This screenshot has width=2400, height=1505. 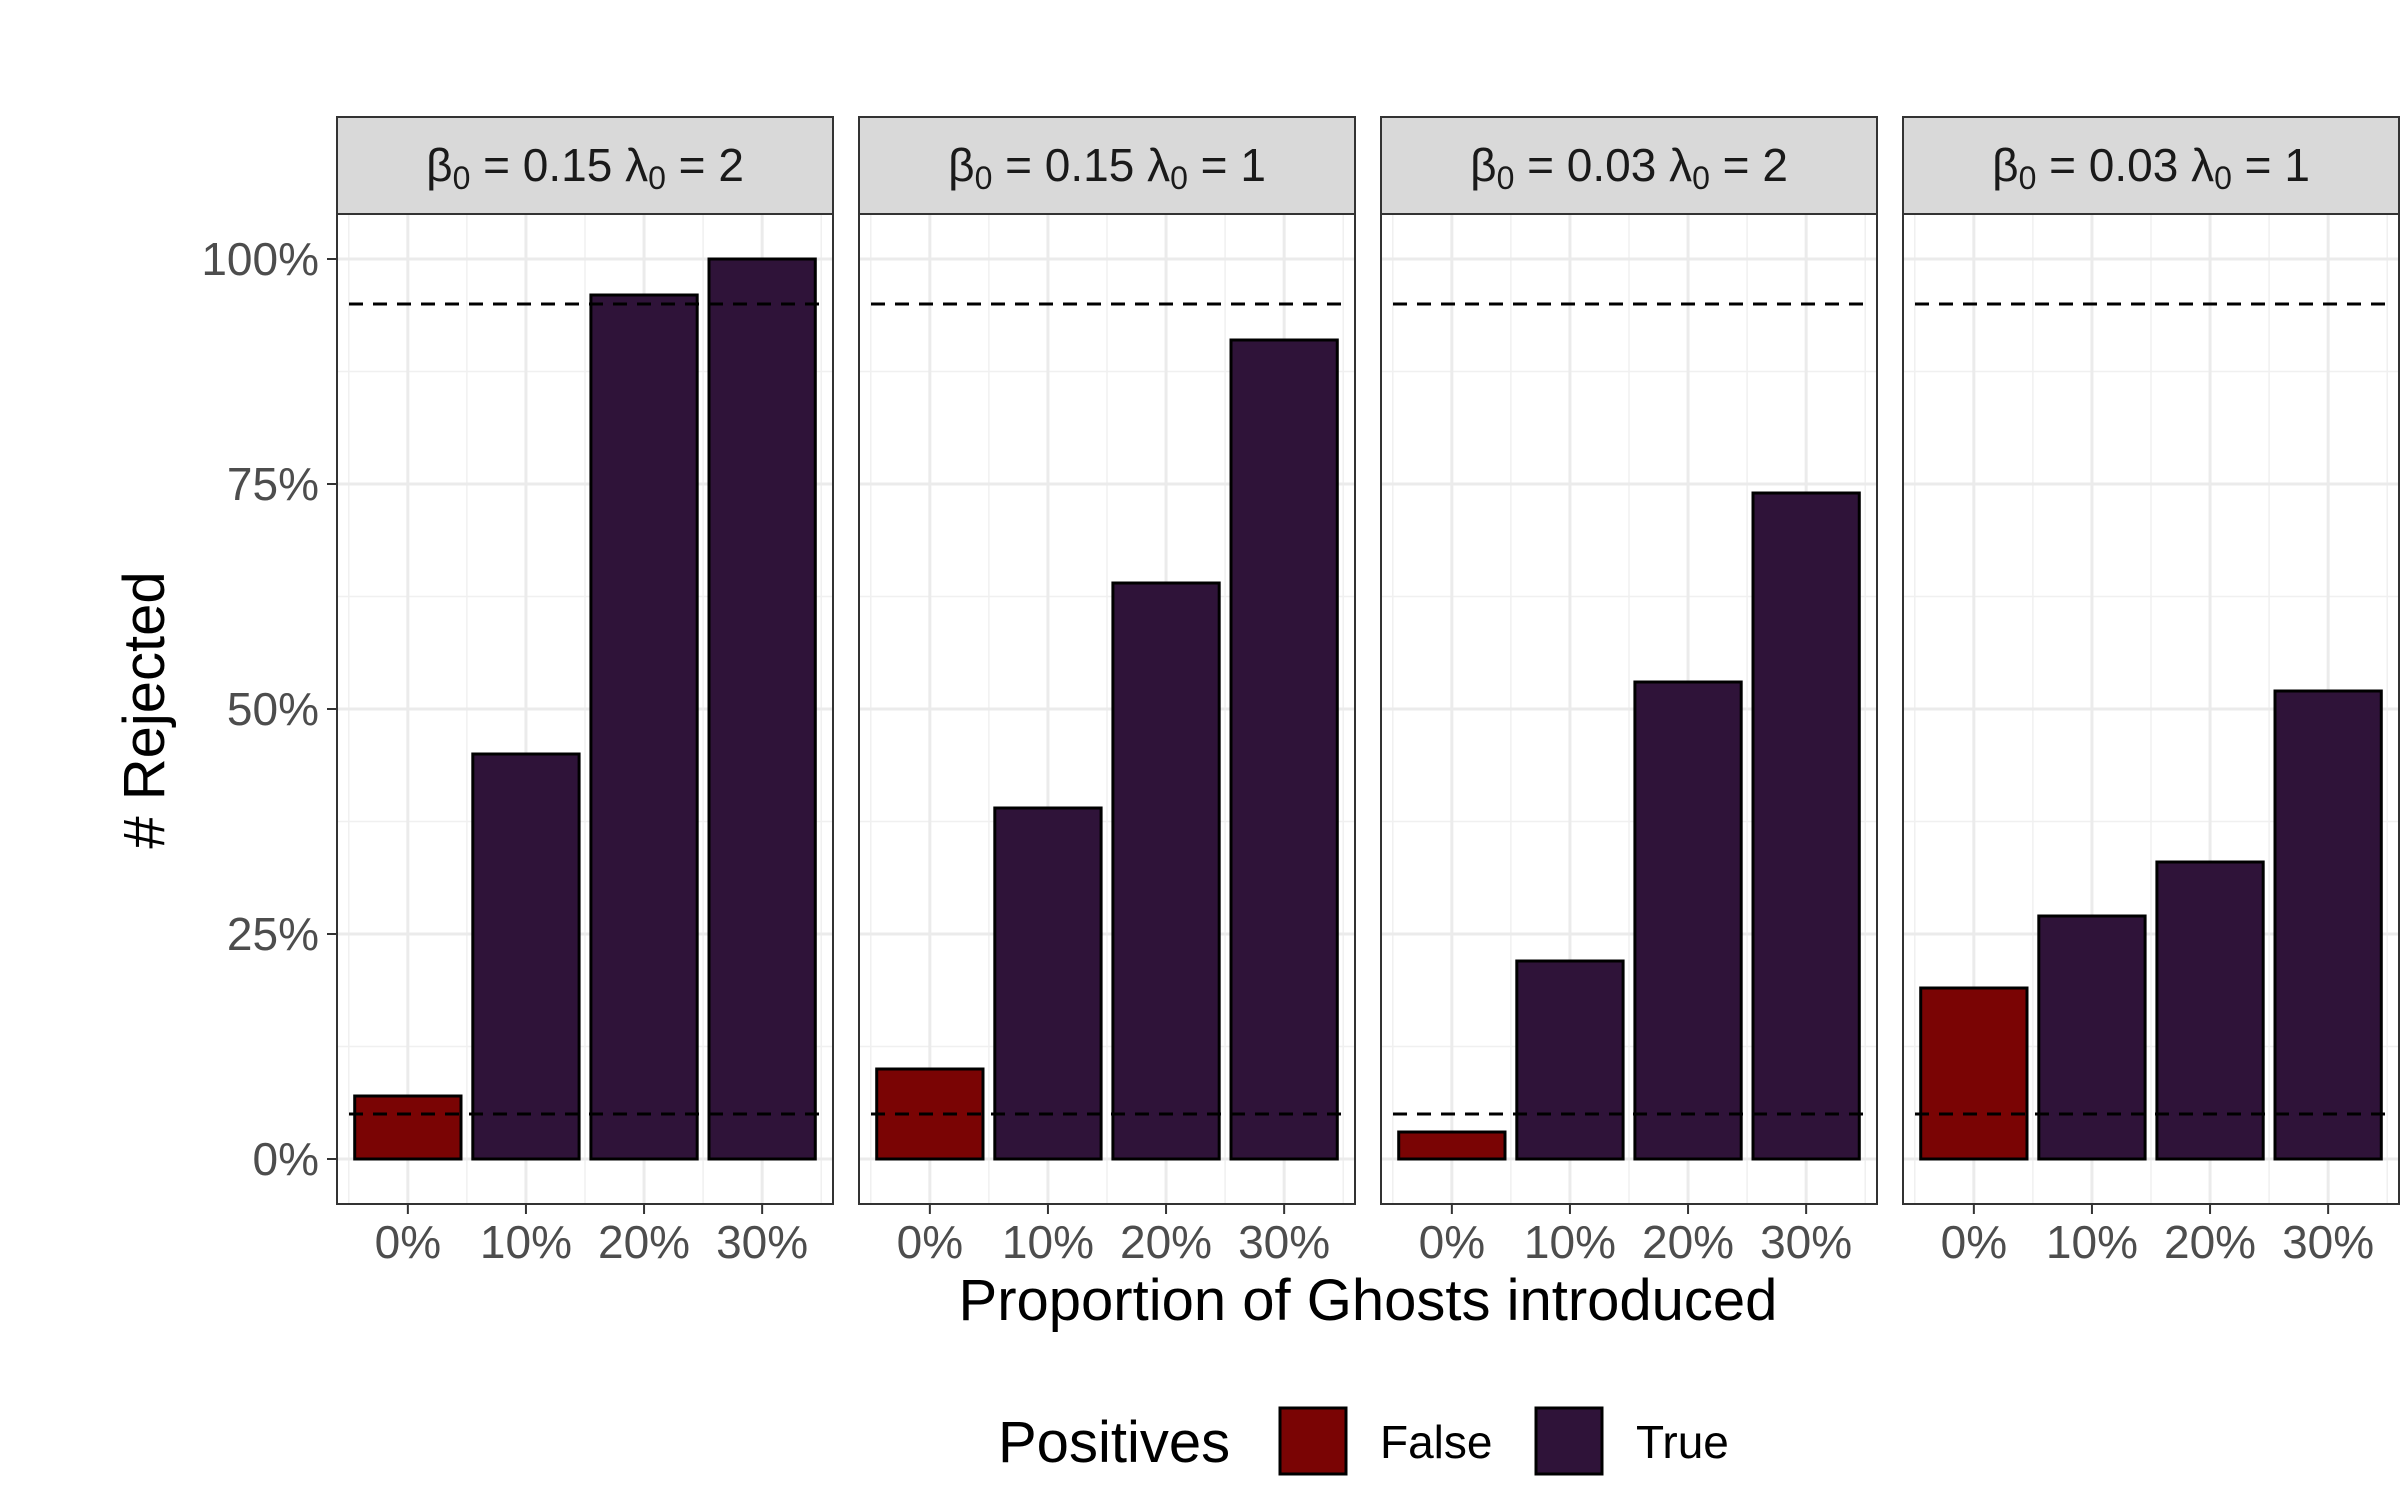 I want to click on facet-strip-label: β0 = 0.15 λ0 = 1, so click(x=1107, y=167).